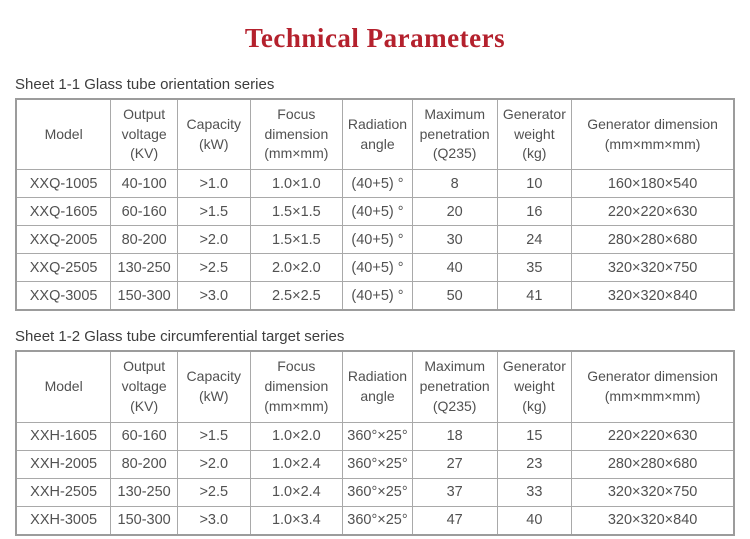 The image size is (750, 539). Describe the element at coordinates (63, 464) in the screenshot. I see `table-cell: XXH-2005` at that location.